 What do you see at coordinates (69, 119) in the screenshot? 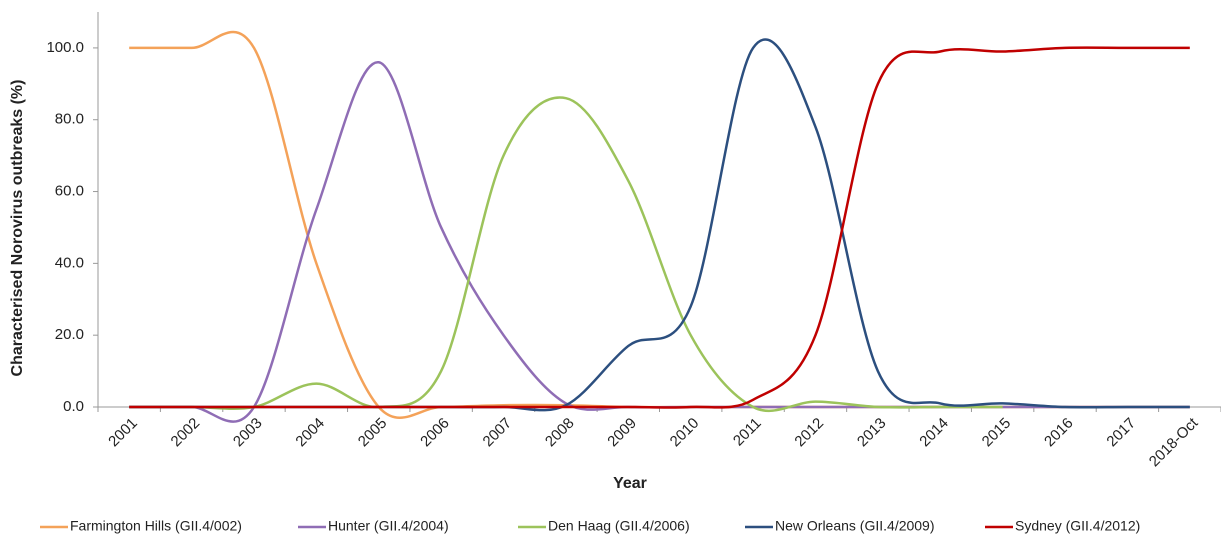
I see `y-tick-label: 80.0` at bounding box center [69, 119].